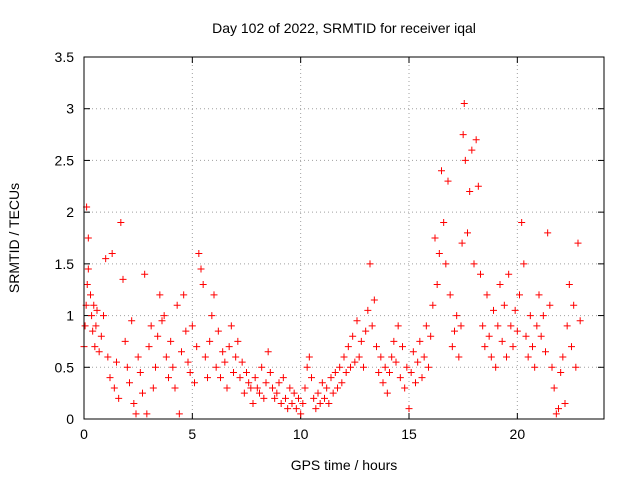 Image resolution: width=640 pixels, height=480 pixels. What do you see at coordinates (70, 419) in the screenshot?
I see `y-tick-label: 0` at bounding box center [70, 419].